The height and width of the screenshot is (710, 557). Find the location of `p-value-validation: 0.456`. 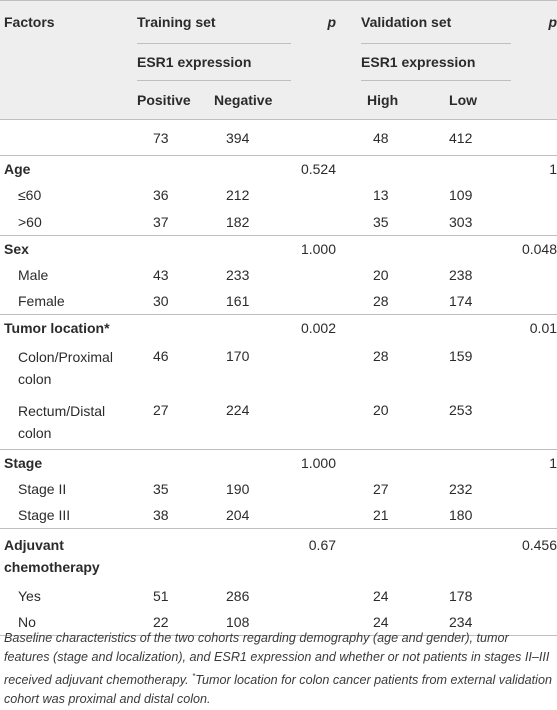

p-value-validation: 0.456 is located at coordinates (539, 545).